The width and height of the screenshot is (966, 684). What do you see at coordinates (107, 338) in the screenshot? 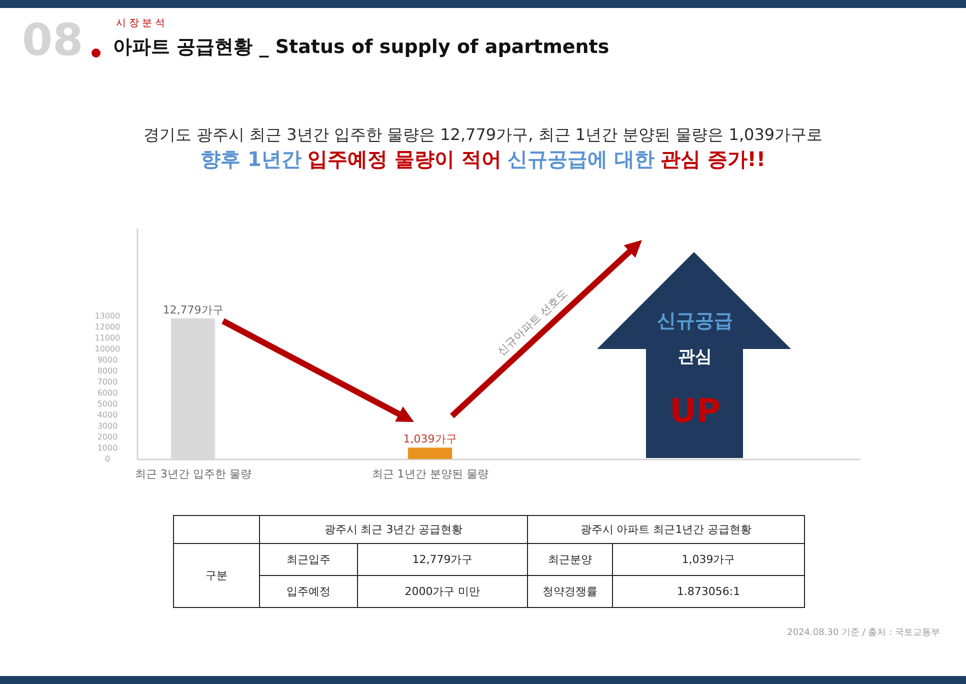
I see `y-tick-label: 11000` at bounding box center [107, 338].